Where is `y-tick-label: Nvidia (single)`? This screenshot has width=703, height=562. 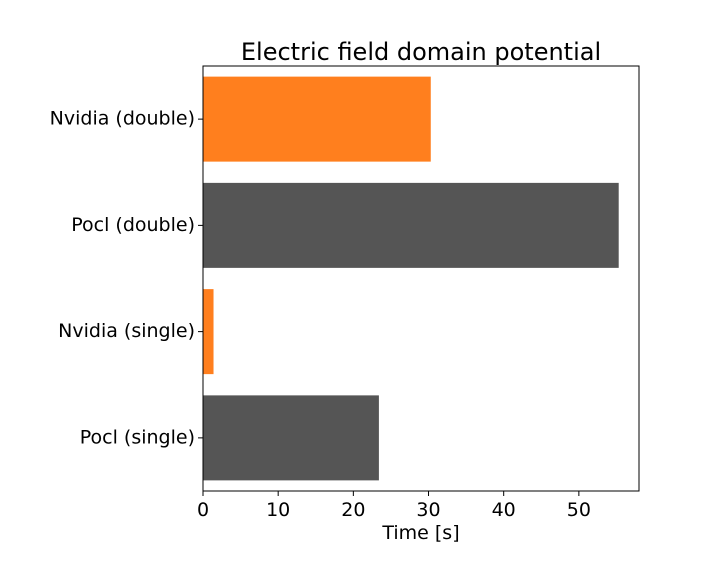
y-tick-label: Nvidia (single) is located at coordinates (126, 331).